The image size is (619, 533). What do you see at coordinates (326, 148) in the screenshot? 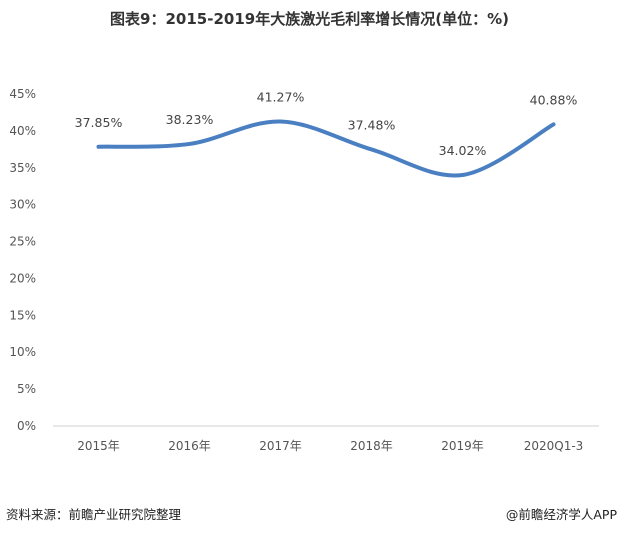
I see `series-line` at bounding box center [326, 148].